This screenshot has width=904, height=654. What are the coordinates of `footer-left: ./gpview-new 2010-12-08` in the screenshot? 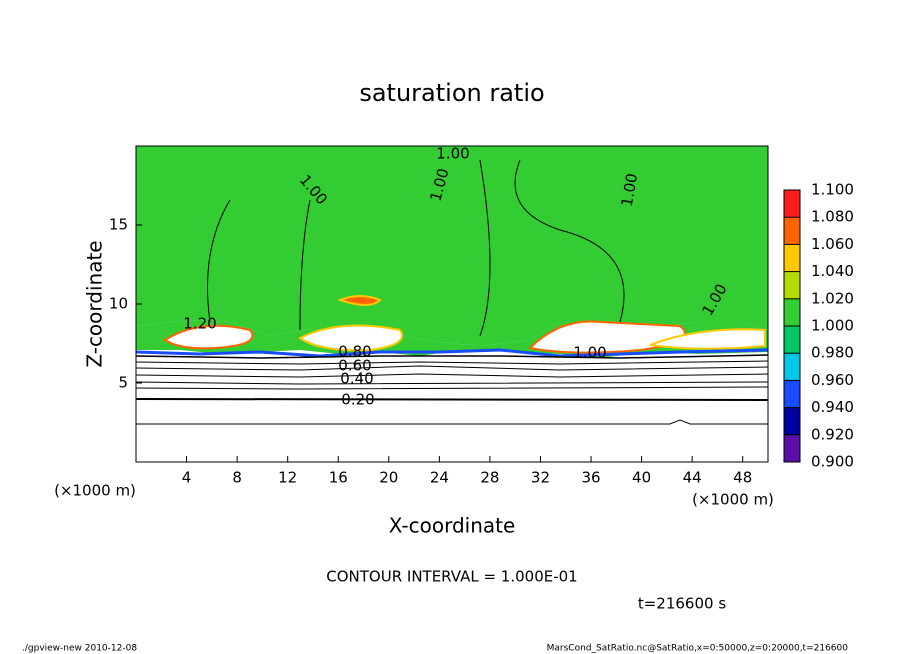 It's located at (79, 649).